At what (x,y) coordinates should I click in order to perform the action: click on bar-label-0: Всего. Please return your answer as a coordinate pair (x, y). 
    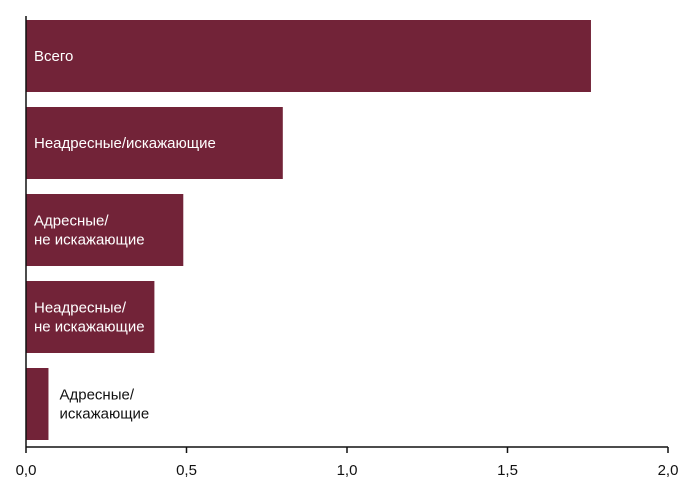
    Looking at the image, I should click on (53, 56).